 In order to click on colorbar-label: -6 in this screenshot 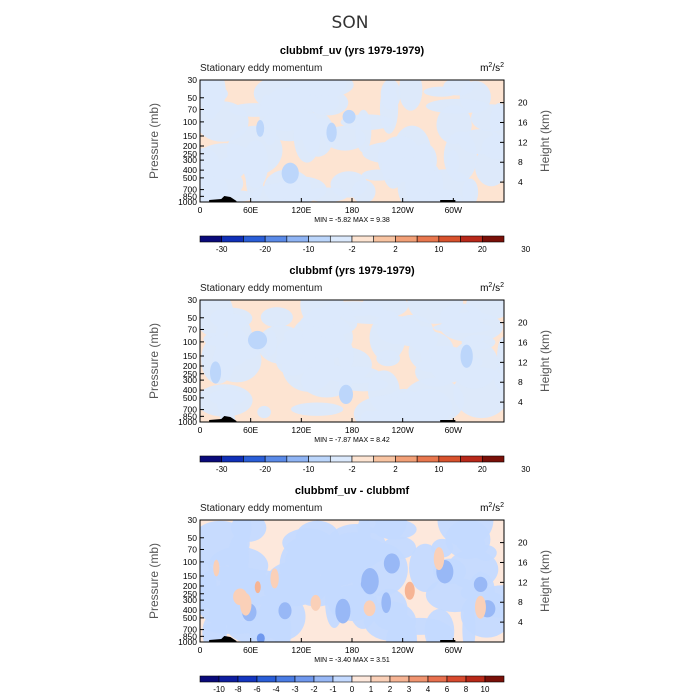, I will do `click(257, 689)`.